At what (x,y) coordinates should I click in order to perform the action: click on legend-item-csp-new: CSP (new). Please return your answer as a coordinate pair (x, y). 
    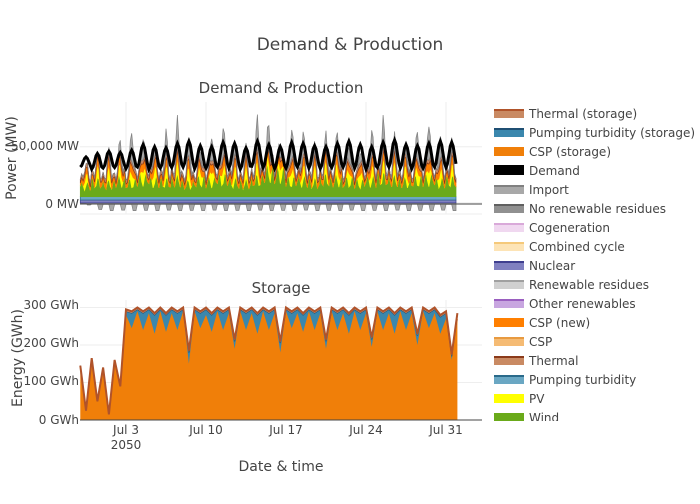
    Looking at the image, I should click on (542, 323).